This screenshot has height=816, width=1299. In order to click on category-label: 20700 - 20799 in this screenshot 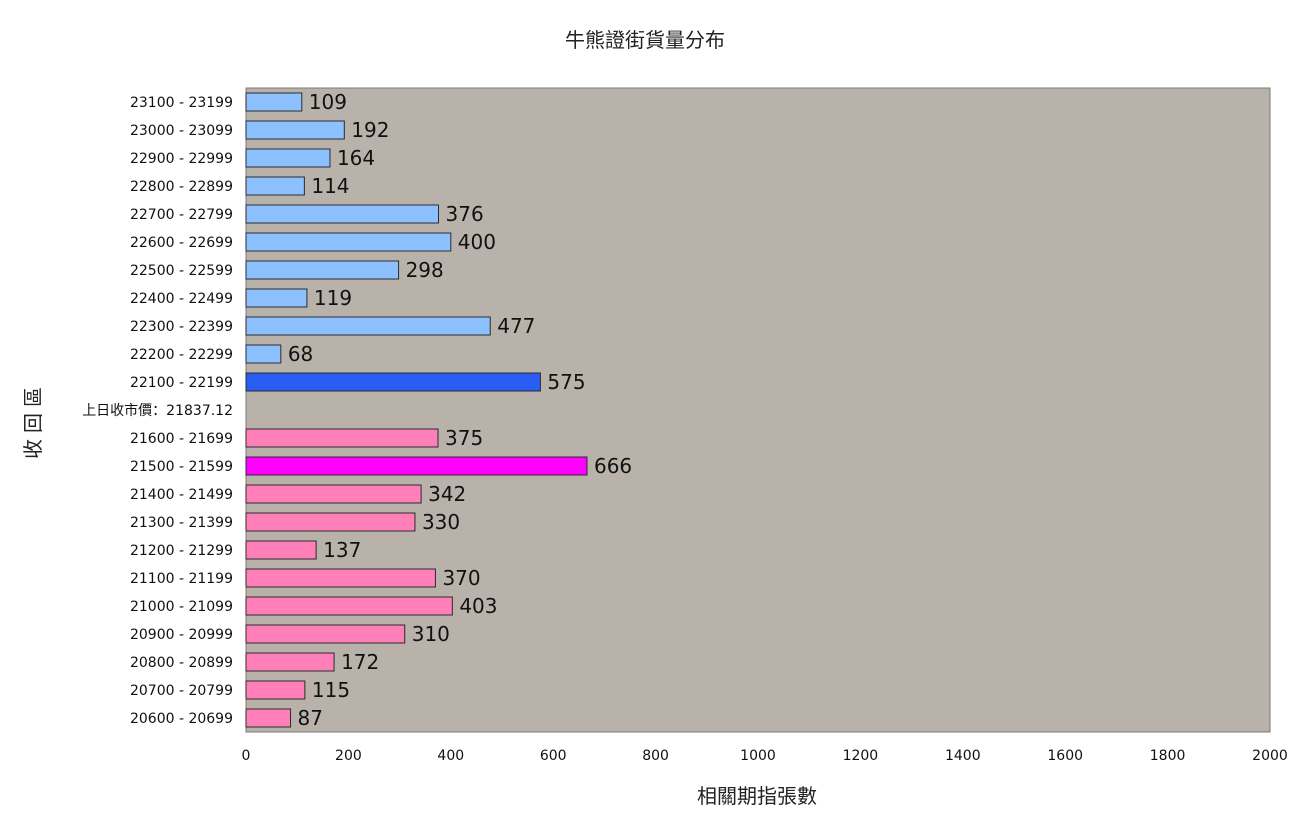, I will do `click(181, 691)`.